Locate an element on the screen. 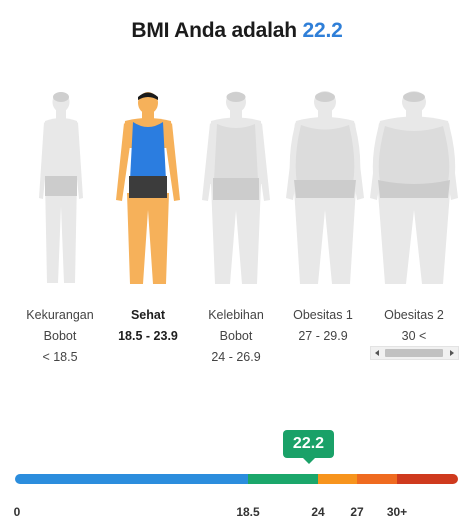  scroll-right-icon is located at coordinates (452, 353).